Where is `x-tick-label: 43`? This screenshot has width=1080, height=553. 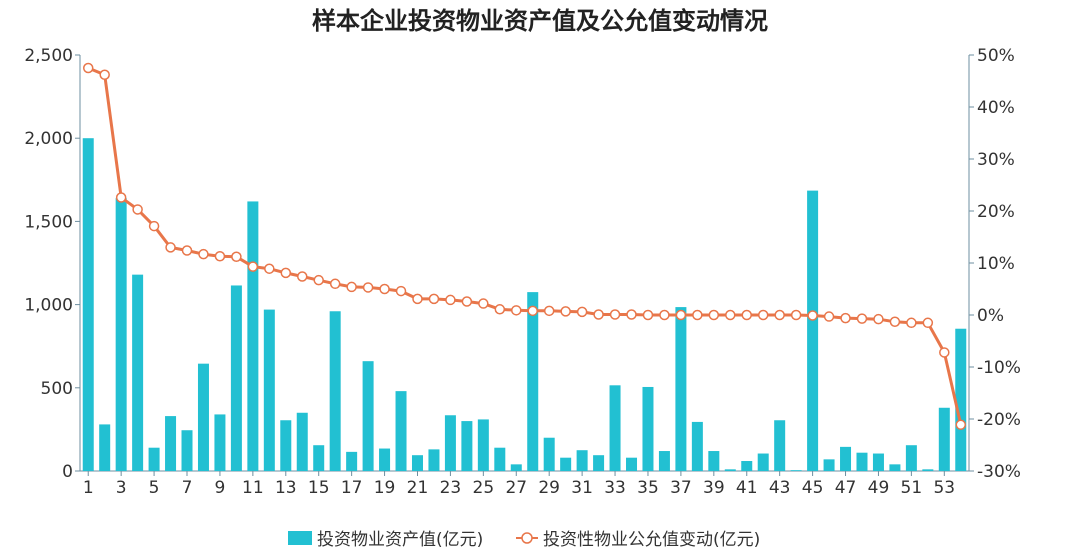 x-tick-label: 43 is located at coordinates (780, 488).